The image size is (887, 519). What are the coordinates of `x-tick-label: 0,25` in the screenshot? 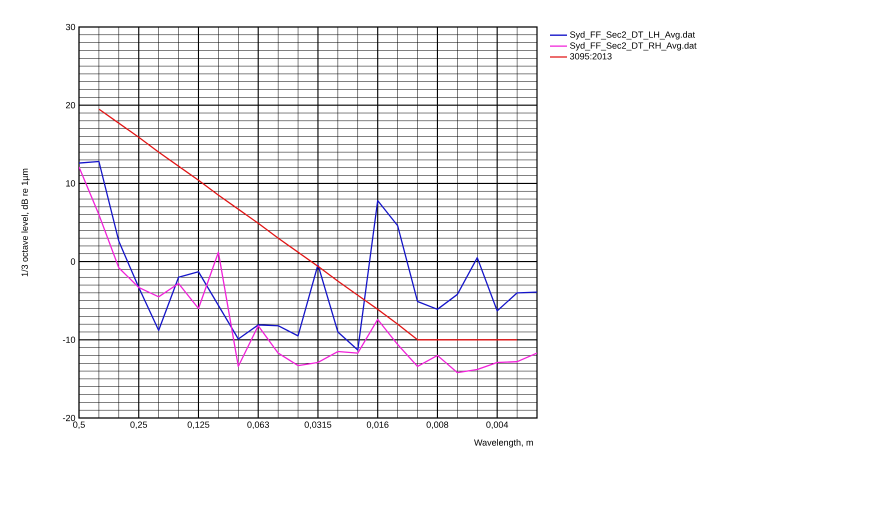 It's located at (139, 425).